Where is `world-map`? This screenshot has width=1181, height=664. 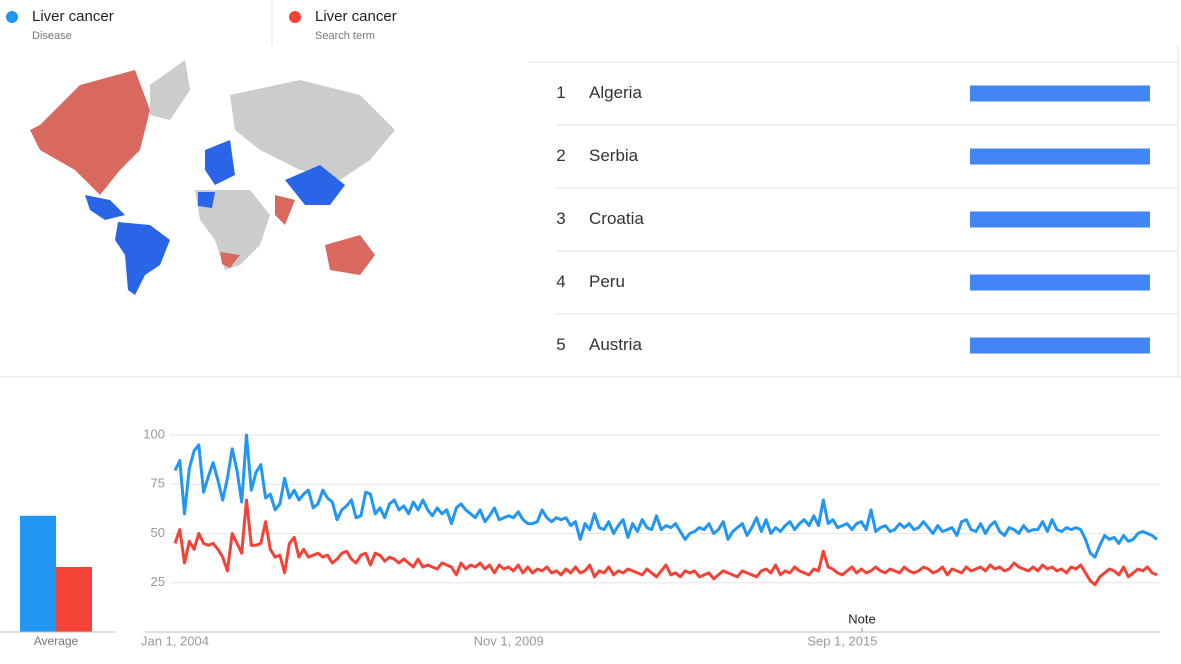 world-map is located at coordinates (212, 177).